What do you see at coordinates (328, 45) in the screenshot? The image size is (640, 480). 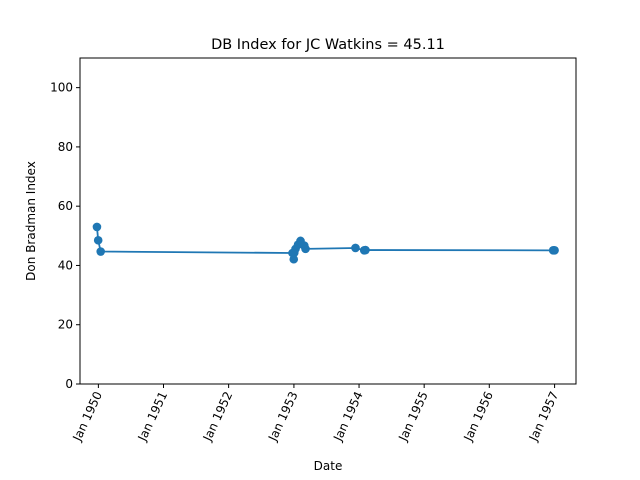 I see `chart-title: DB Index for JC Watkins = 45.11` at bounding box center [328, 45].